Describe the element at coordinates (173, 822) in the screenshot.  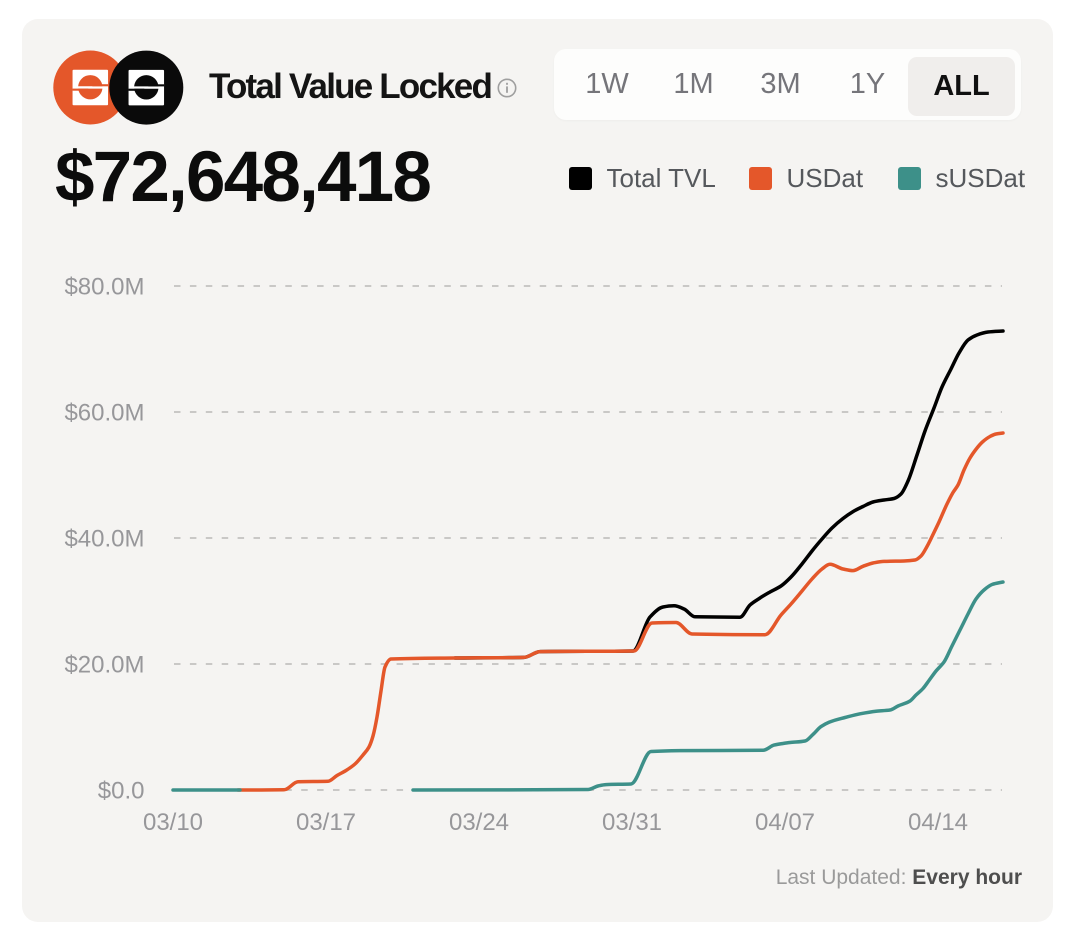
I see `svg-text: 03/10` at that location.